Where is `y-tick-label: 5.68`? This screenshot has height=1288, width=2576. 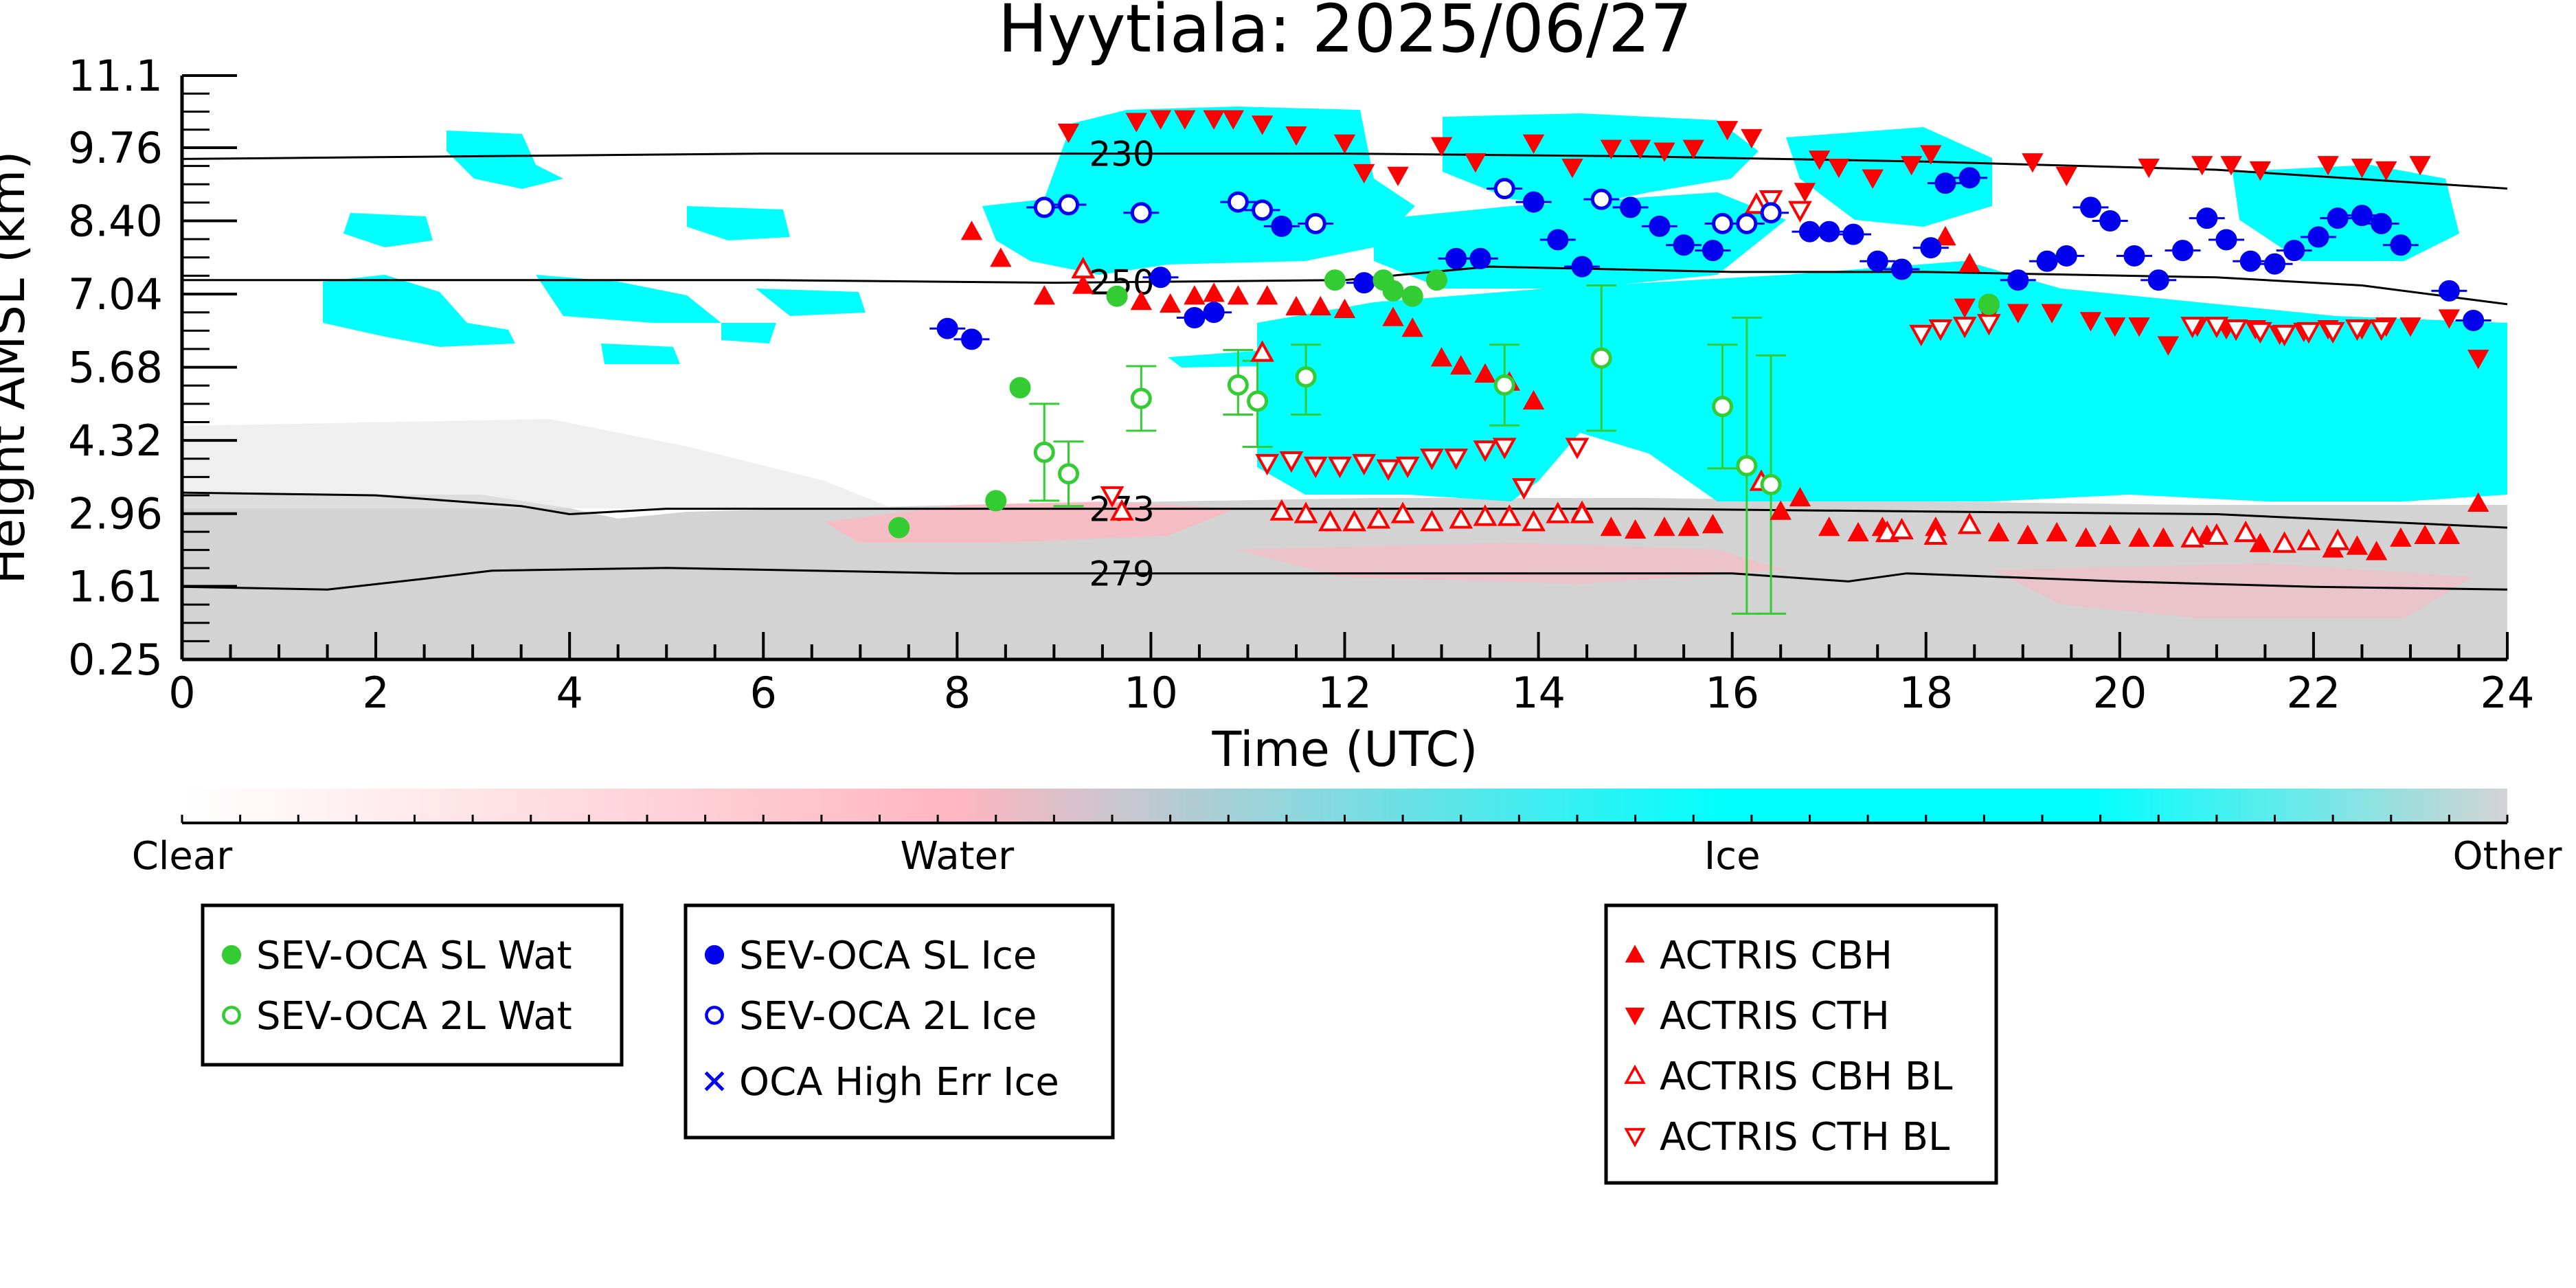
y-tick-label: 5.68 is located at coordinates (115, 368).